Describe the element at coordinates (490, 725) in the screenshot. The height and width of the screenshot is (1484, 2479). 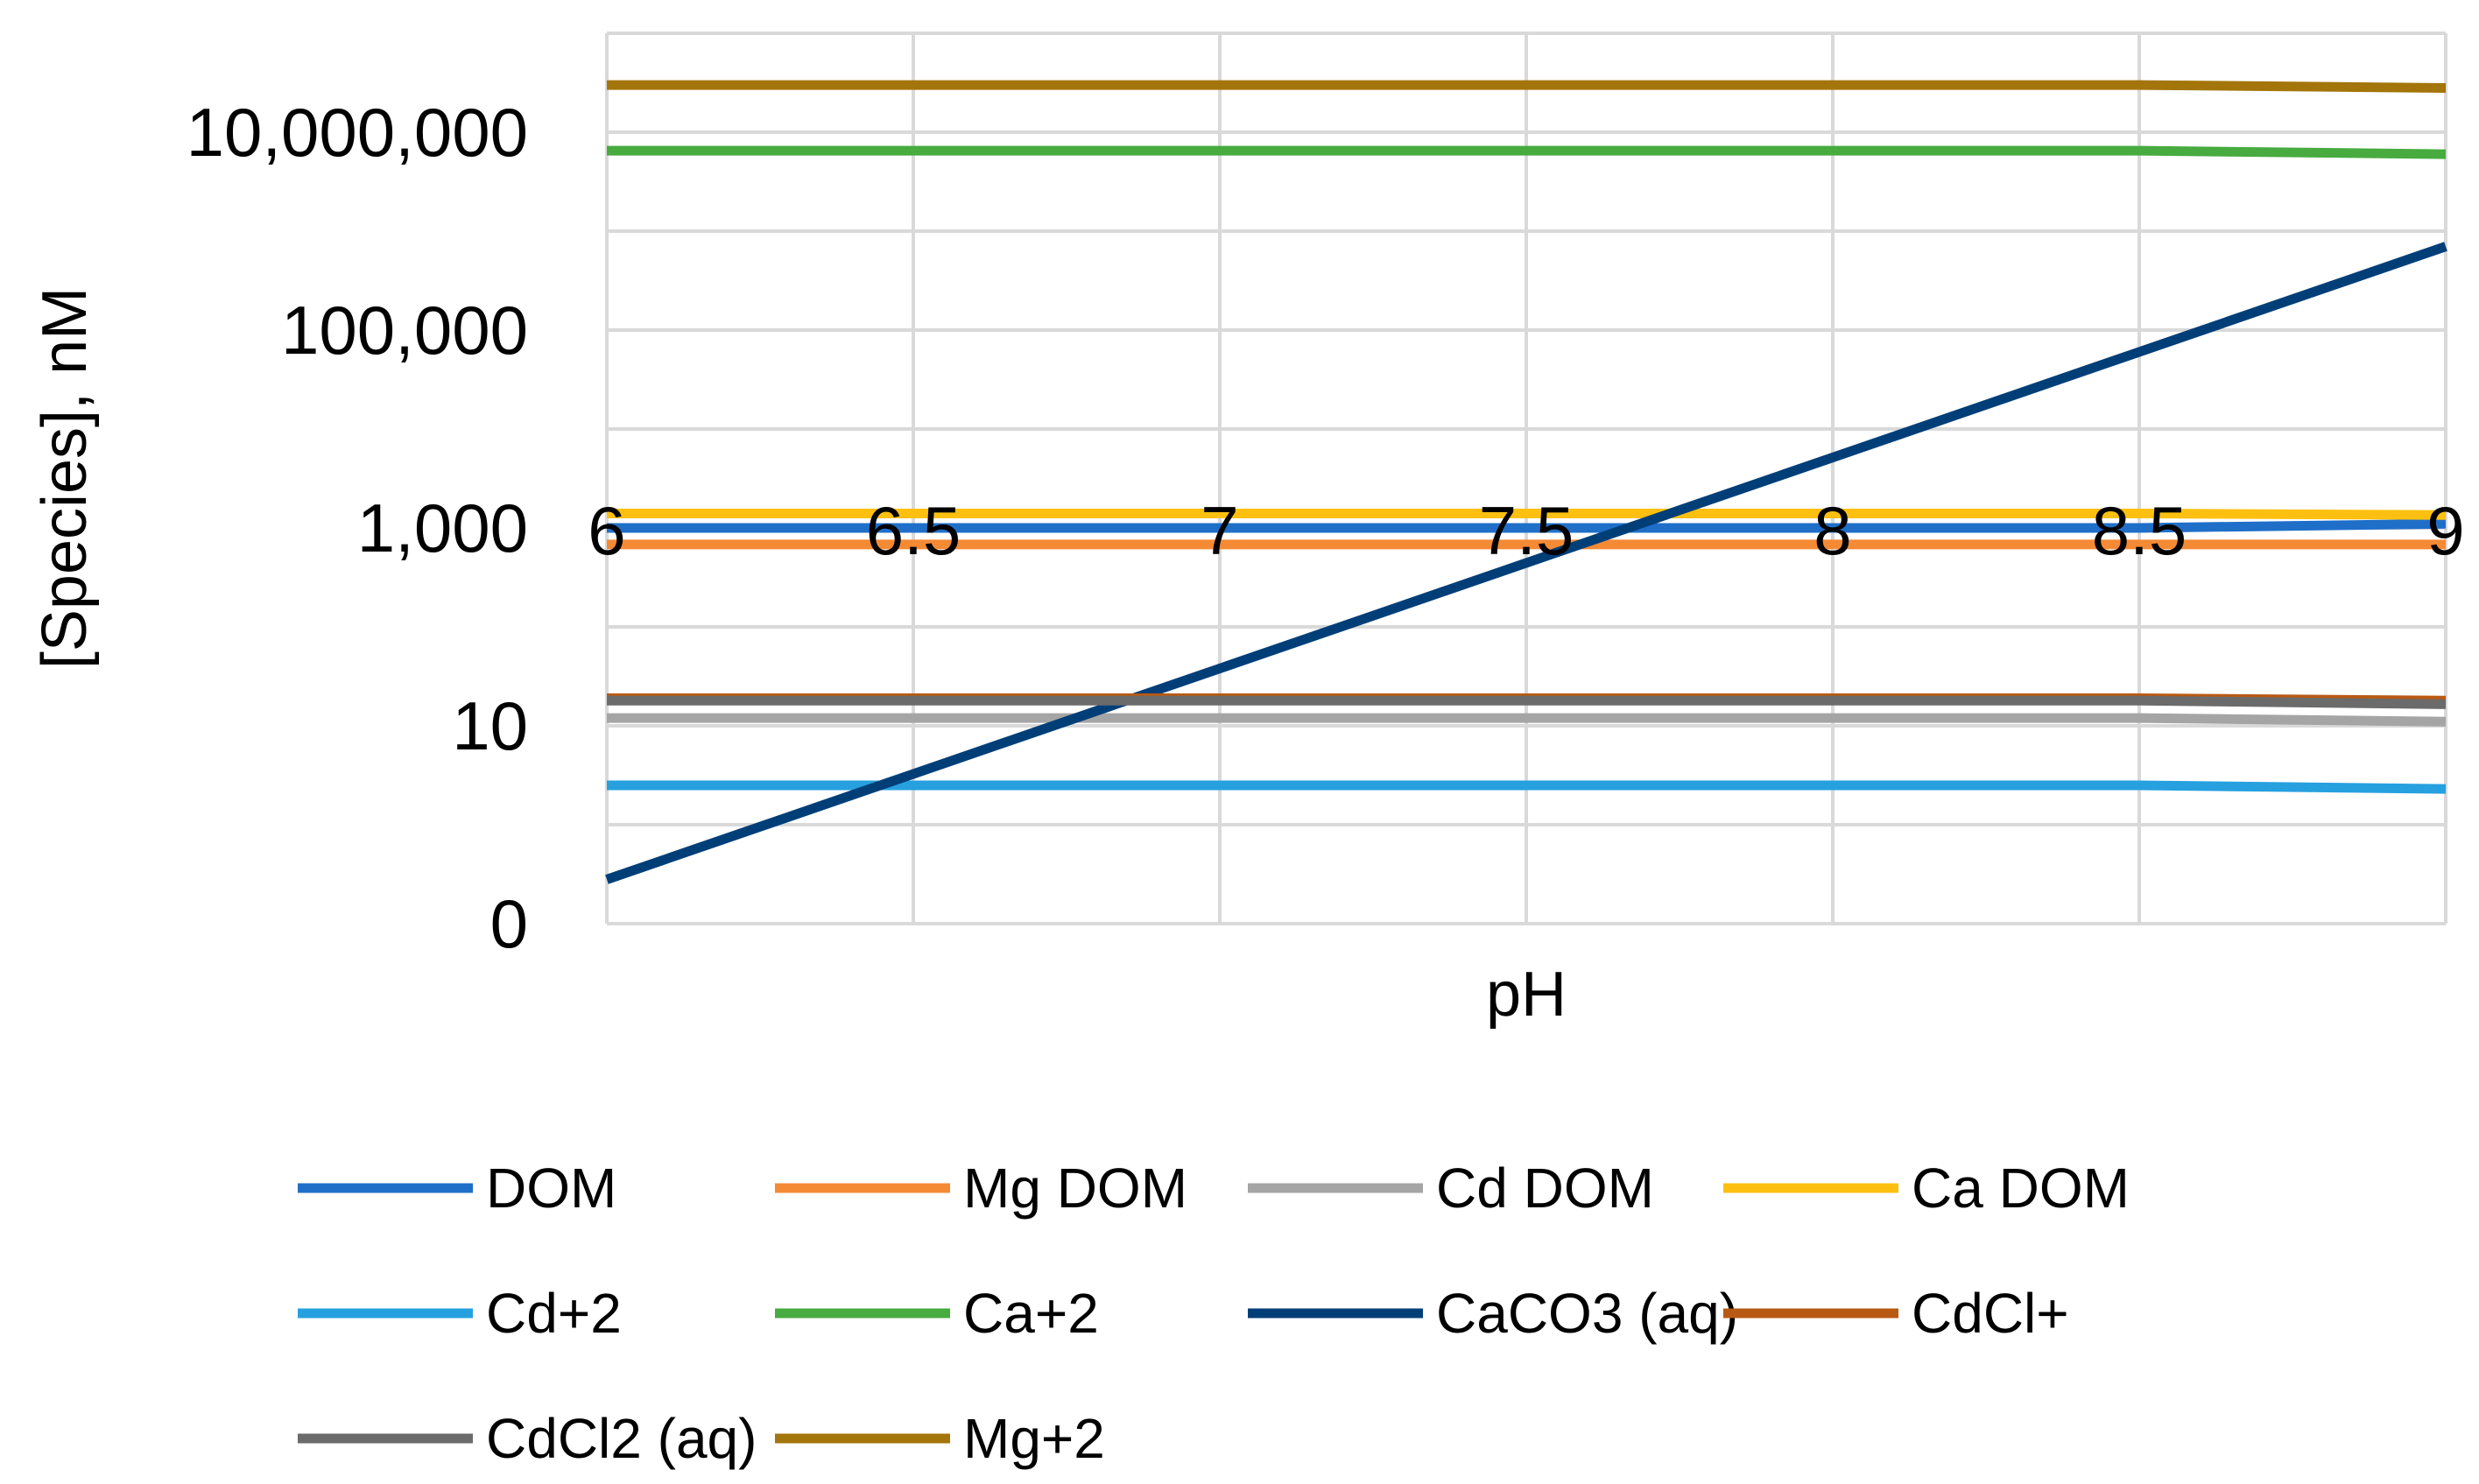
I see `y-tick-label: 10` at that location.